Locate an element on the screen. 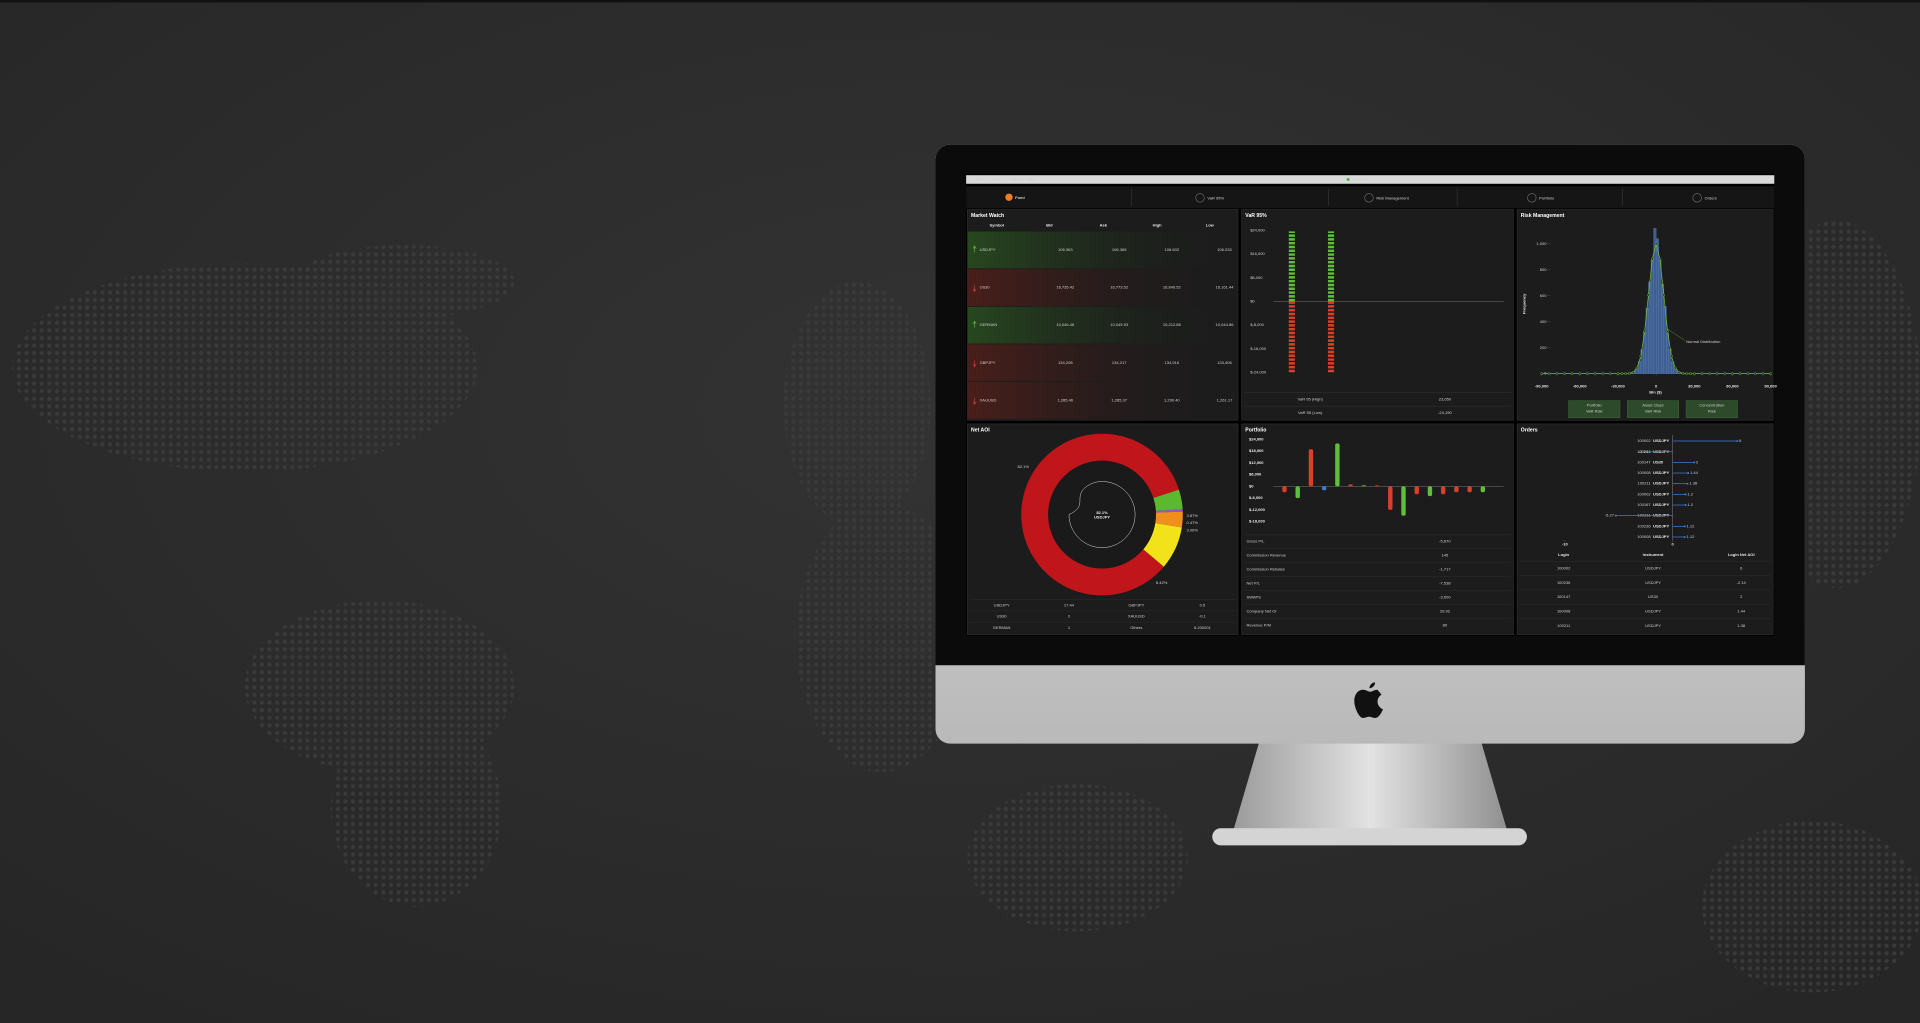 The image size is (1920, 1023). status-dot is located at coordinates (1348, 179).